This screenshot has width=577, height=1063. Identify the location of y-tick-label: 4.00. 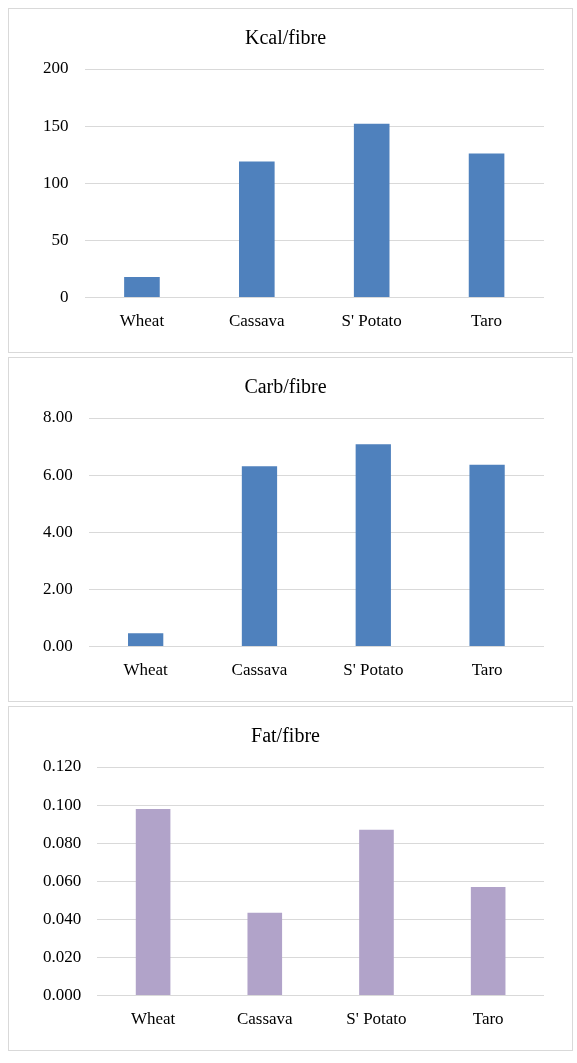
(58, 531).